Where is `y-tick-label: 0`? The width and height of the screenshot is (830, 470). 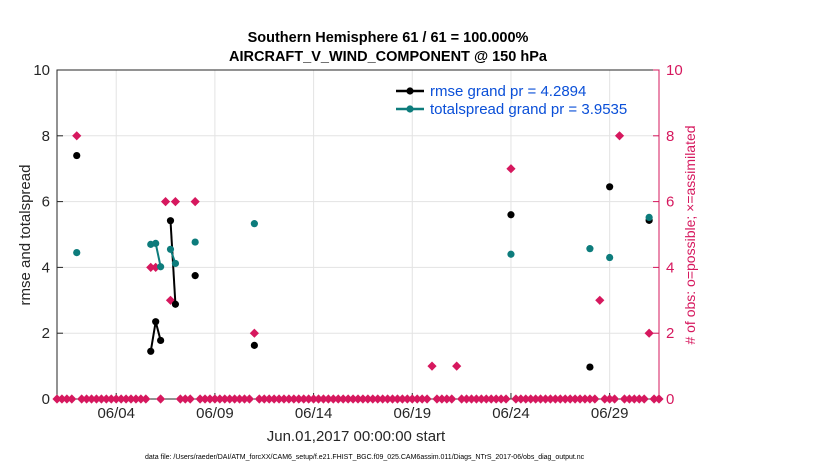 y-tick-label: 0 is located at coordinates (46, 399).